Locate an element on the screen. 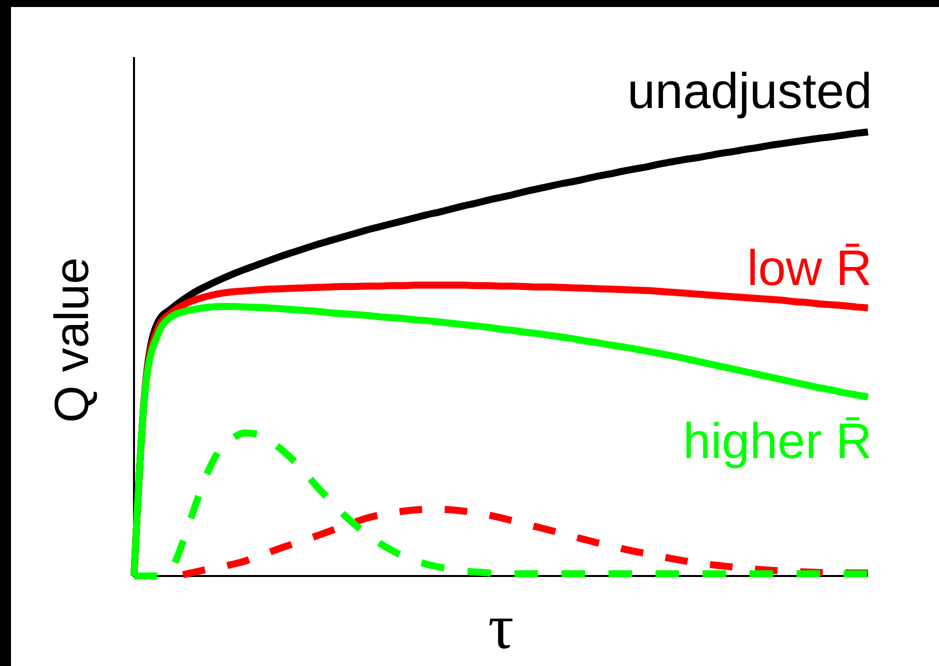  series-label: low R̄ is located at coordinates (809, 268).